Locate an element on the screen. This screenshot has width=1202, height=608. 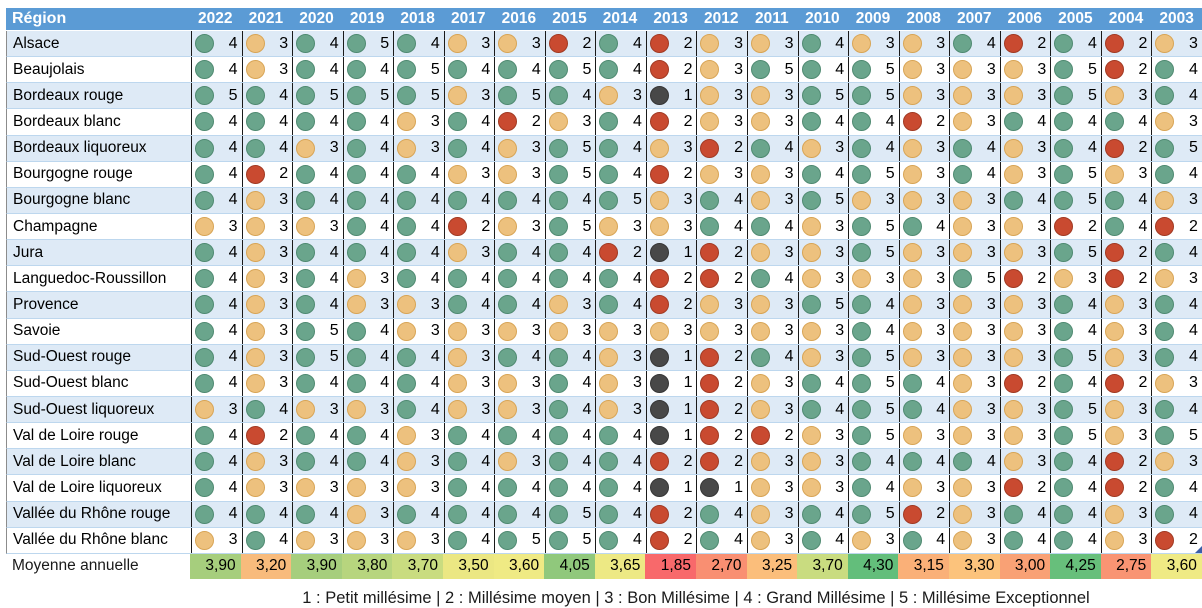
average-cell-2021: 3,20 is located at coordinates (266, 566).